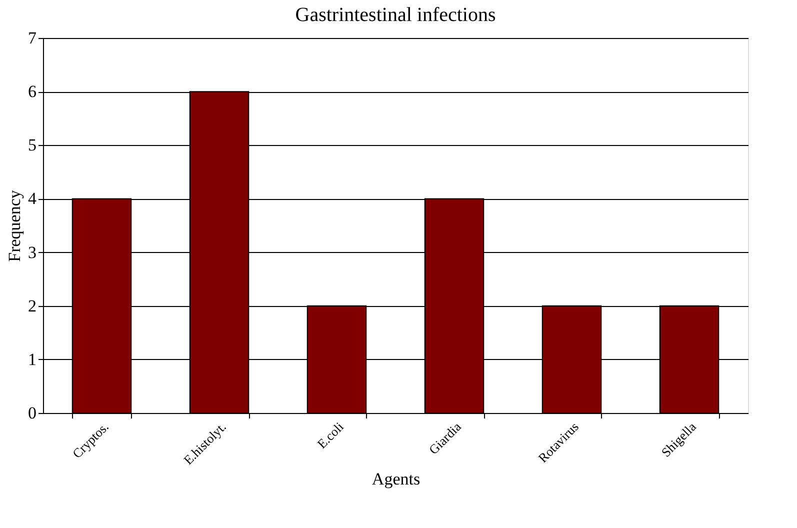 The image size is (797, 528). I want to click on x-axis-title: Agents, so click(396, 478).